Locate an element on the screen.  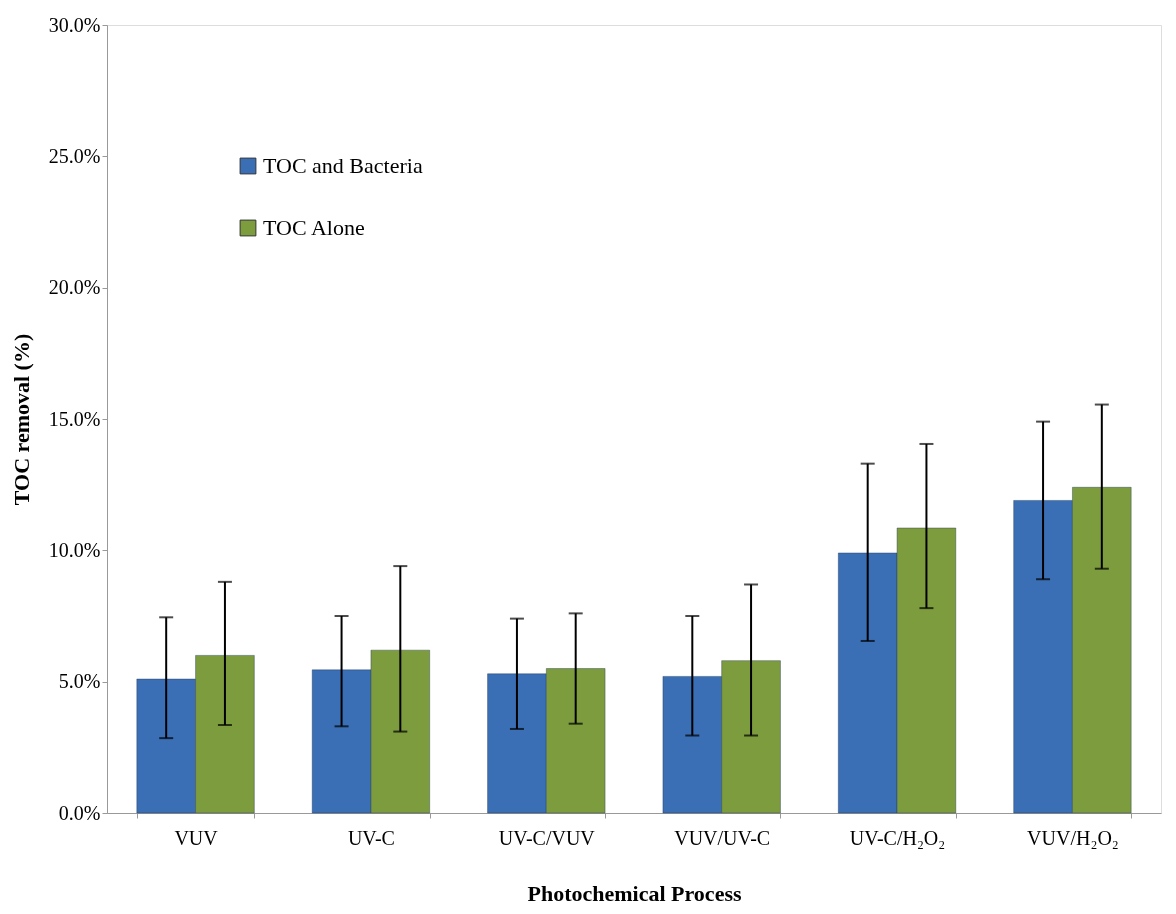
y-tick-label: 10.0% is located at coordinates (74, 549).